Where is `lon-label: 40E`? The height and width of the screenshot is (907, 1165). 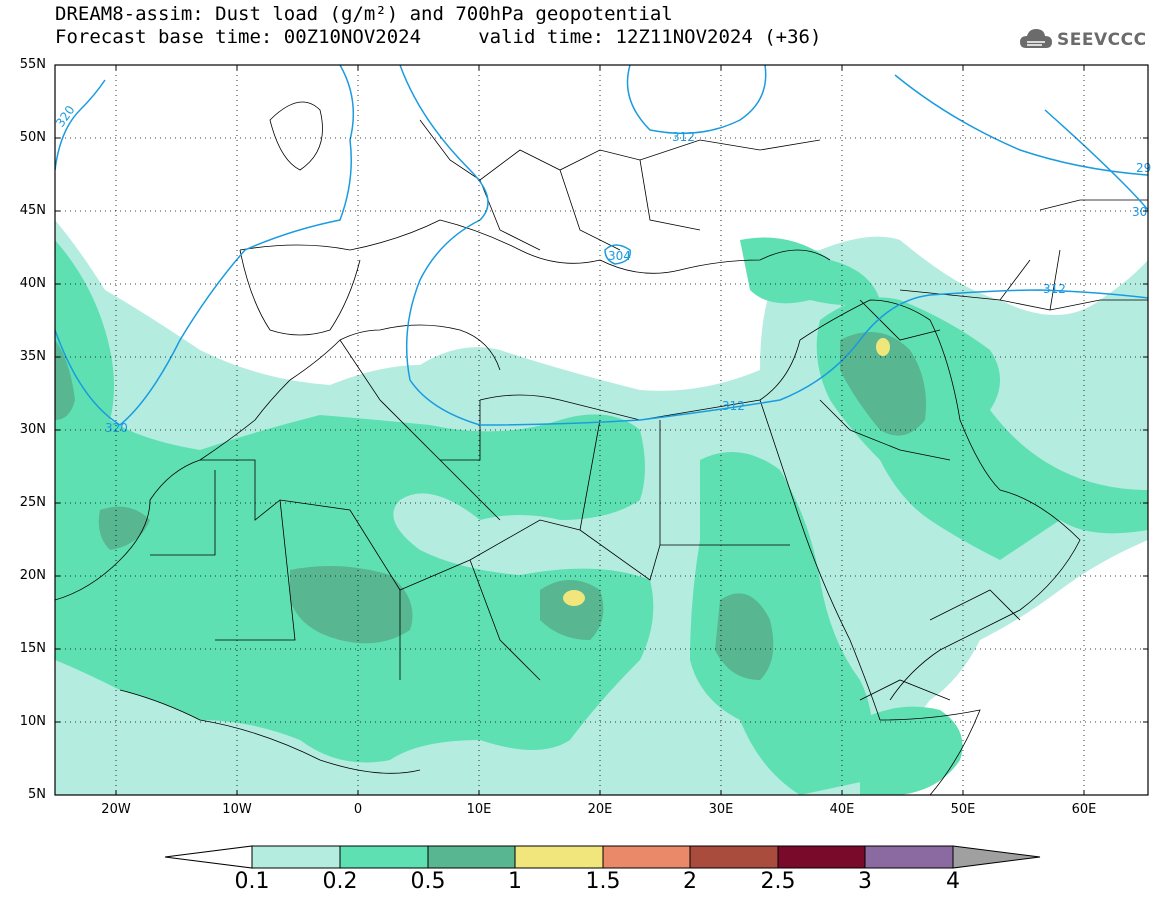 lon-label: 40E is located at coordinates (842, 809).